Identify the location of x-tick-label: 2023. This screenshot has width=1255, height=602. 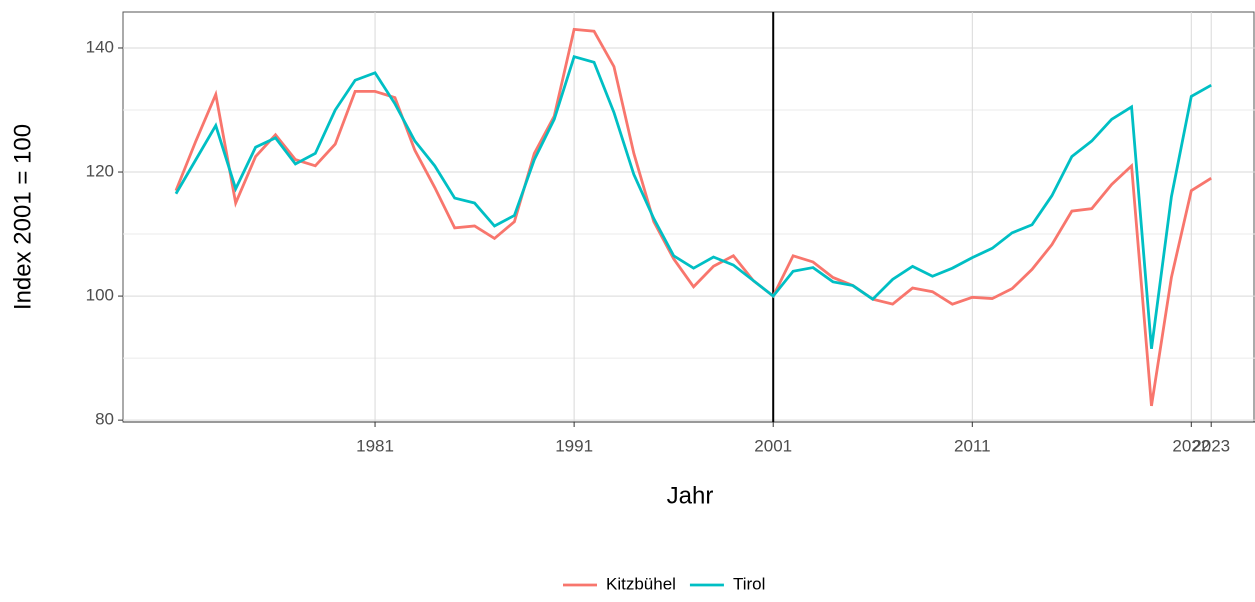
(1211, 445).